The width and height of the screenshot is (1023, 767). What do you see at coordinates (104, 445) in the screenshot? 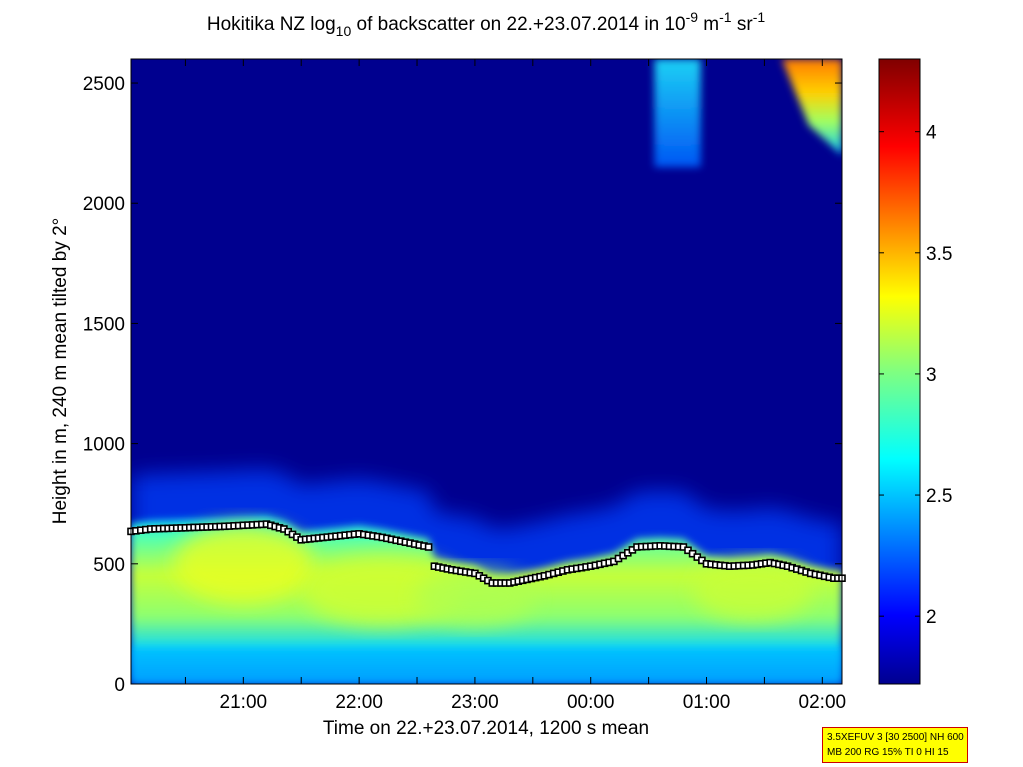
I see `y-tick-label: 1000` at bounding box center [104, 445].